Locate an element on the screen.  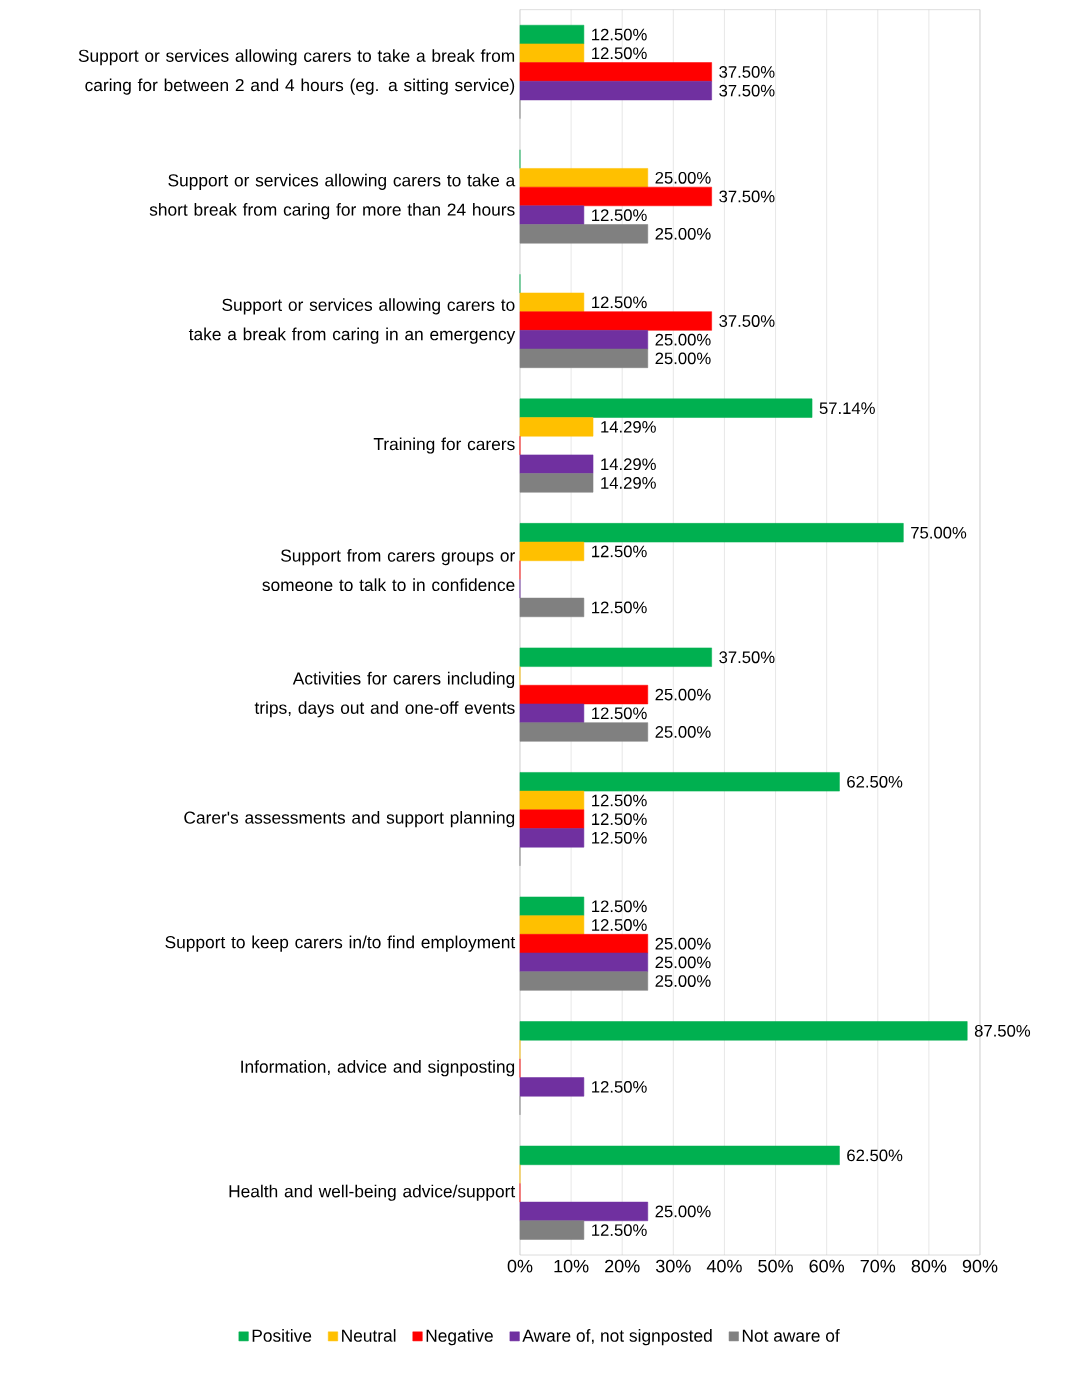
legend-label: Negative is located at coordinates (459, 1337).